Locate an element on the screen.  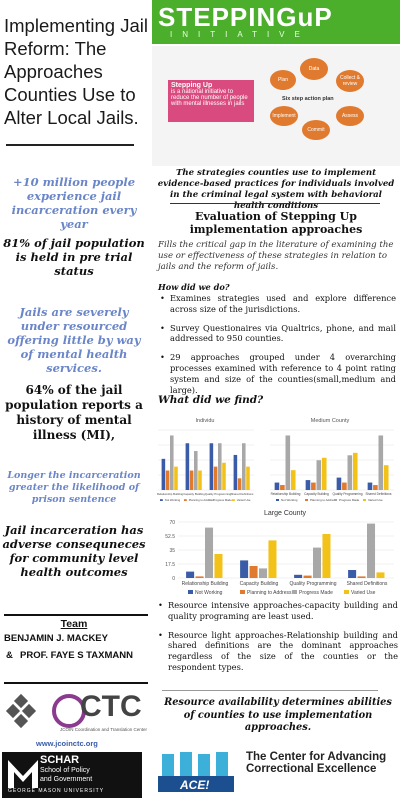
medium-chart-title: Medium County is located at coordinates (330, 421).